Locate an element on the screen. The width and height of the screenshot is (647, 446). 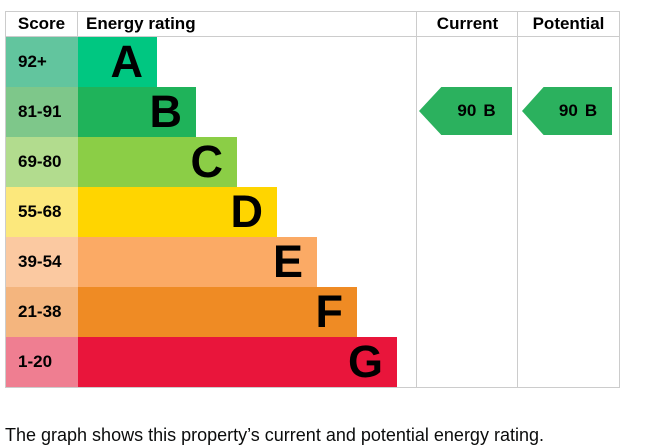
potential-rating-arrow-icon: 90 B is located at coordinates (567, 111).